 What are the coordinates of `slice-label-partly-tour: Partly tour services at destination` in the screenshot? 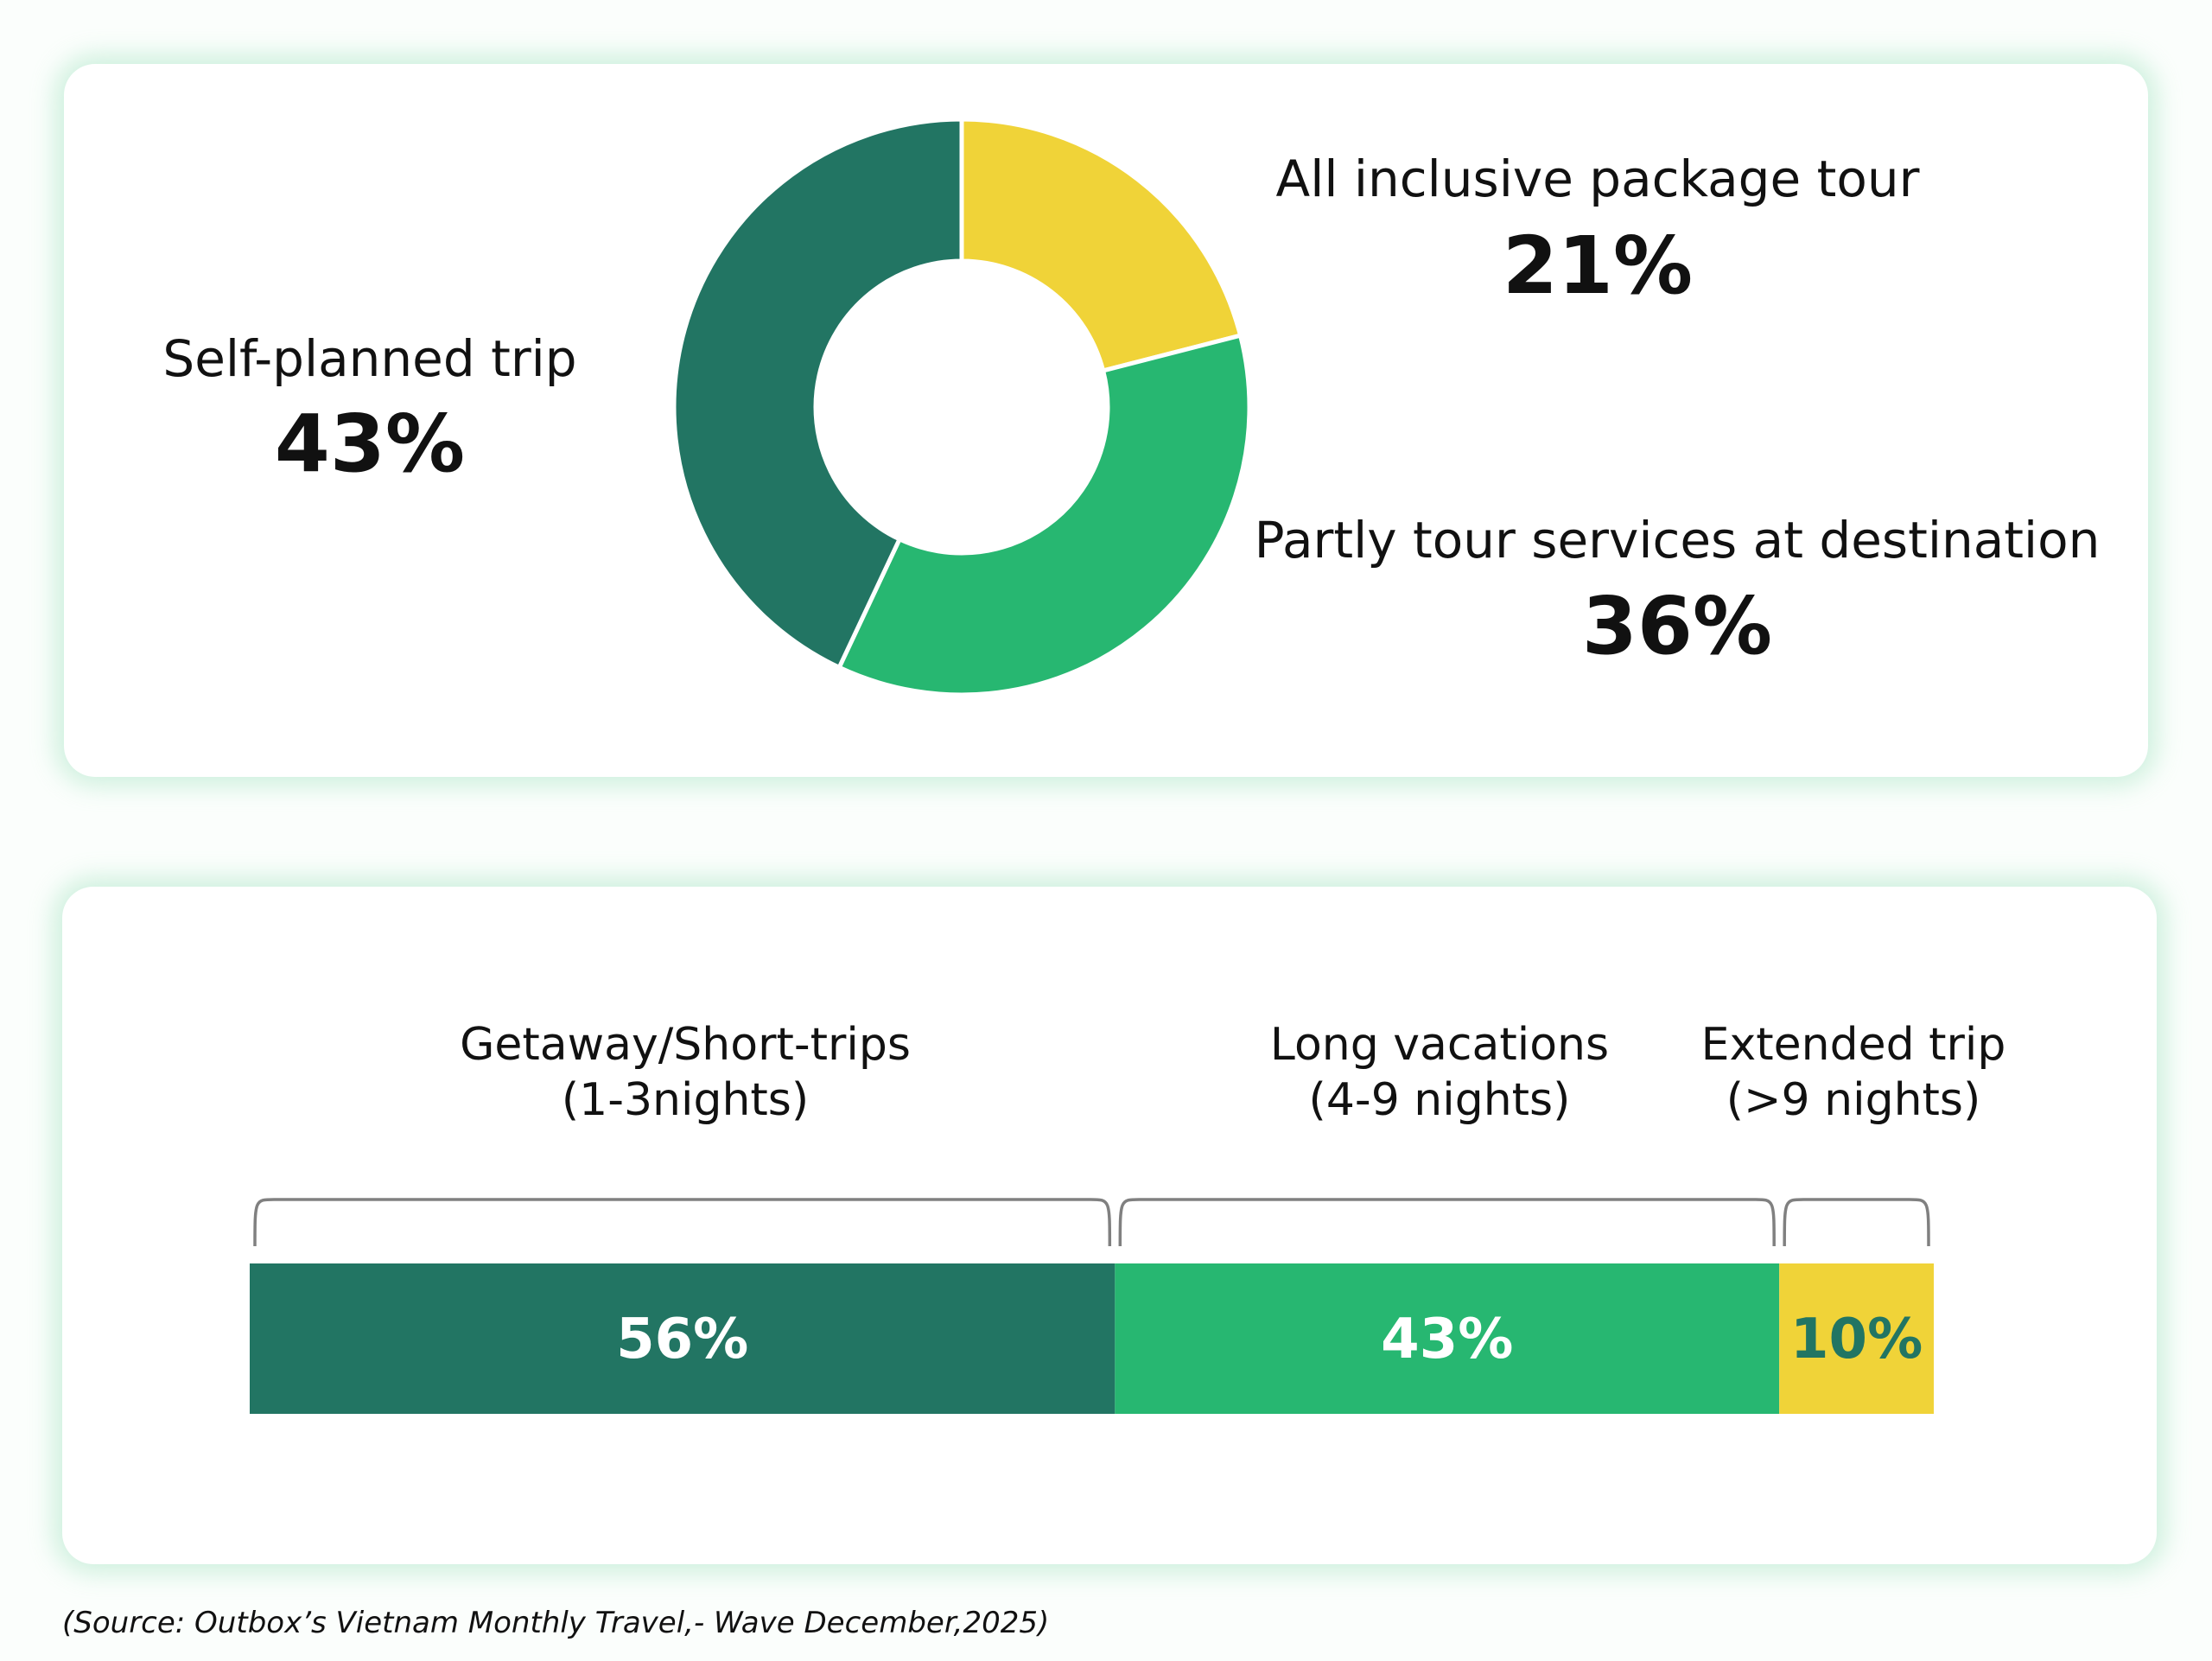 It's located at (1677, 540).